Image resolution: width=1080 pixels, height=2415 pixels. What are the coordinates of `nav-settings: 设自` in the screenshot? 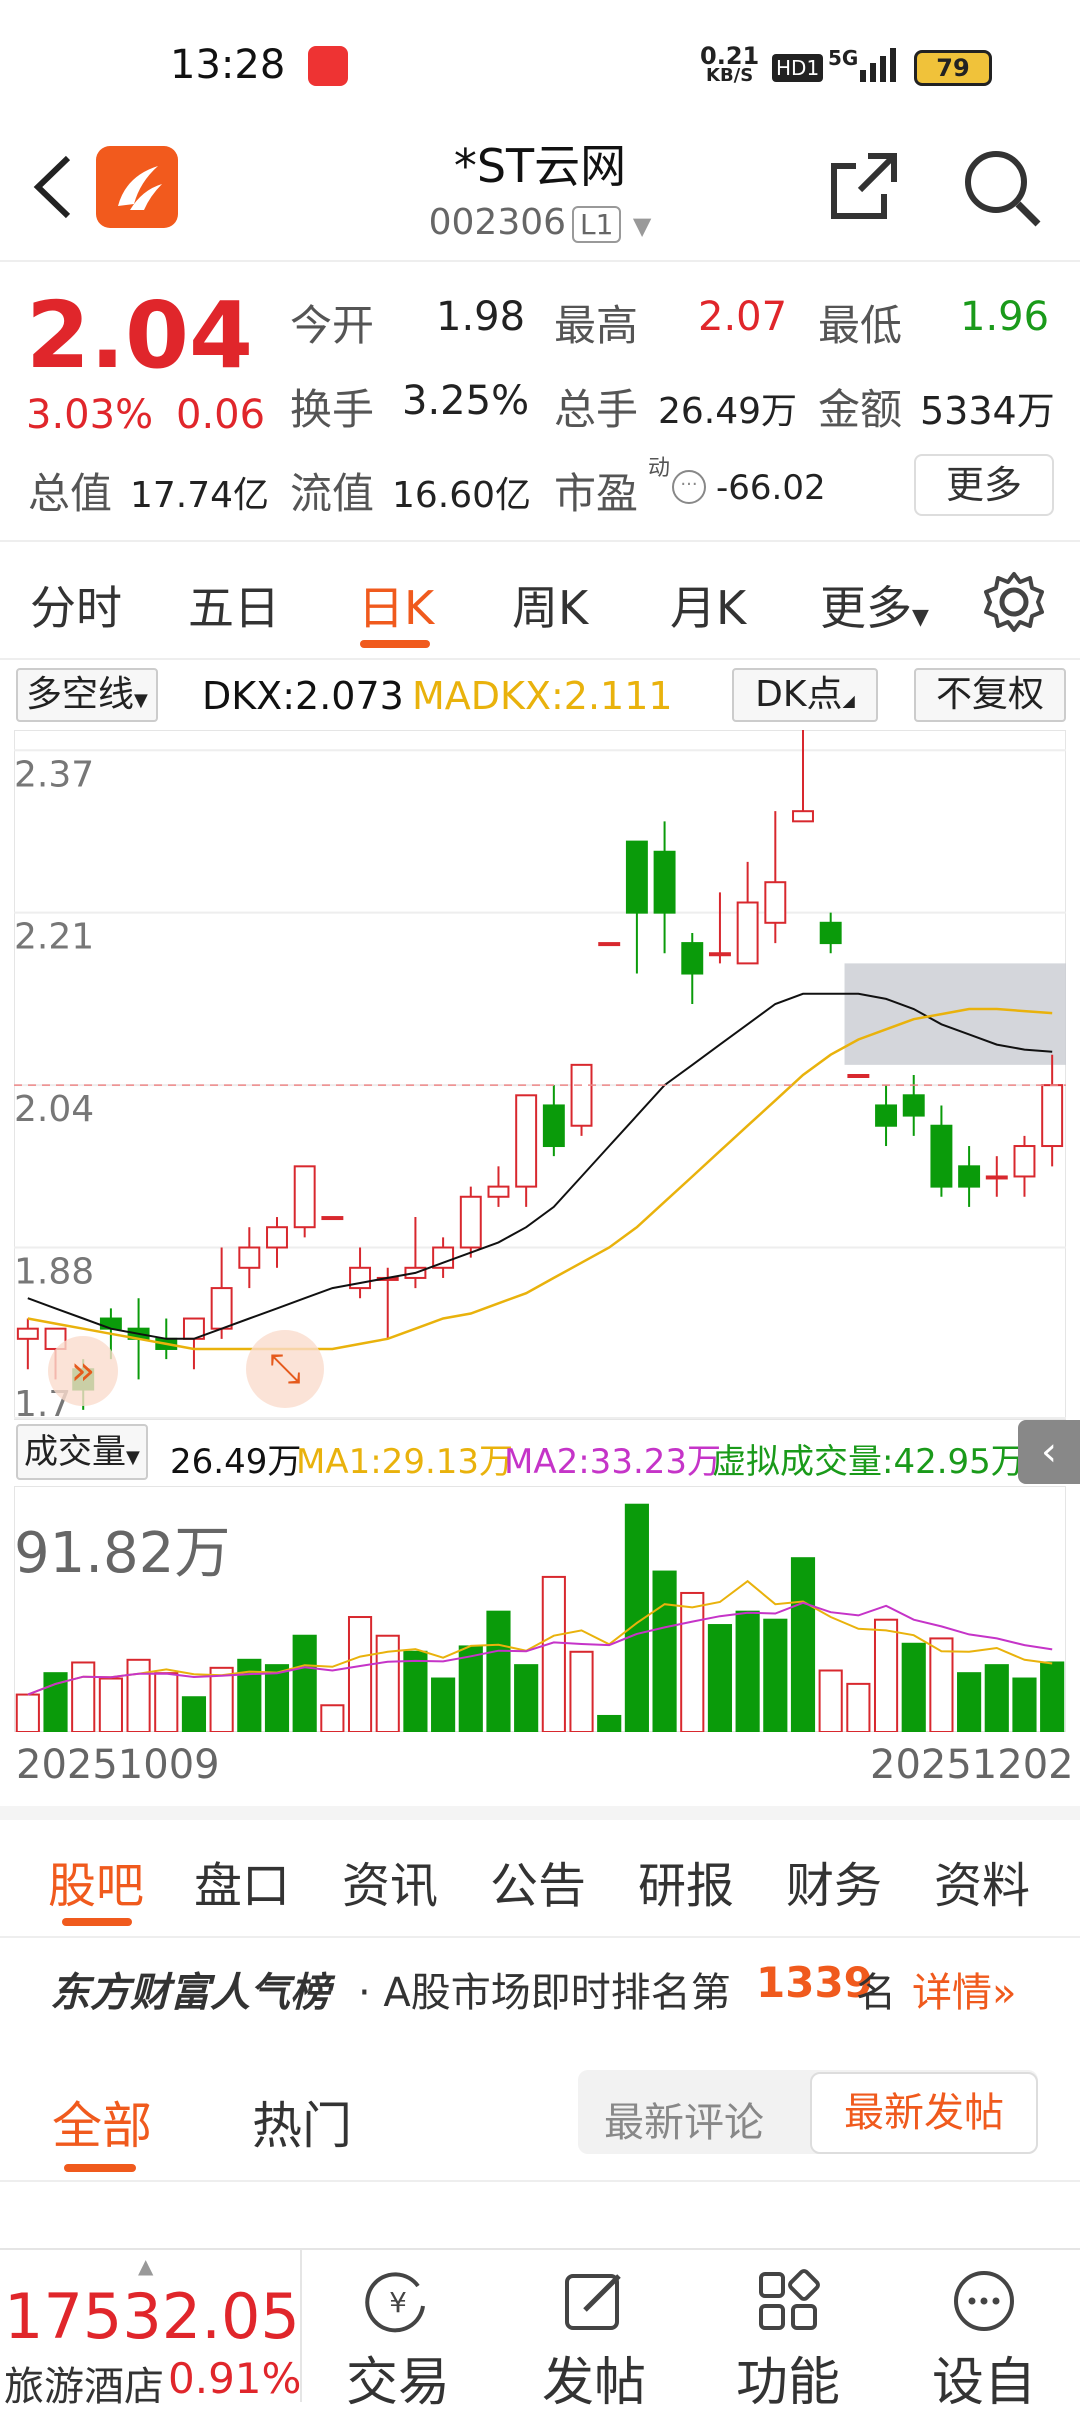 It's located at (984, 2340).